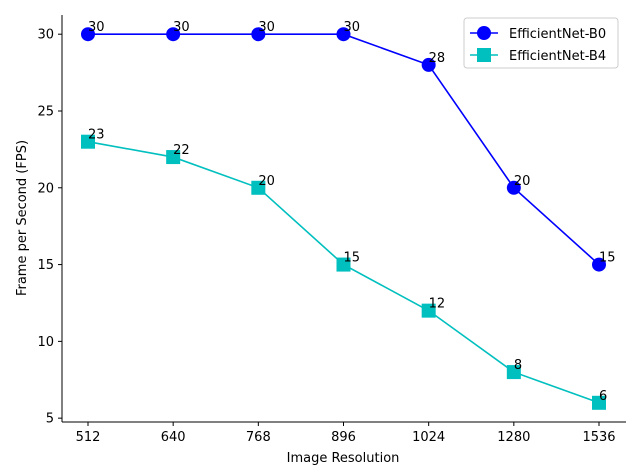 The width and height of the screenshot is (640, 474). What do you see at coordinates (557, 34) in the screenshot?
I see `legend-label-b0: EfficientNet-B0` at bounding box center [557, 34].